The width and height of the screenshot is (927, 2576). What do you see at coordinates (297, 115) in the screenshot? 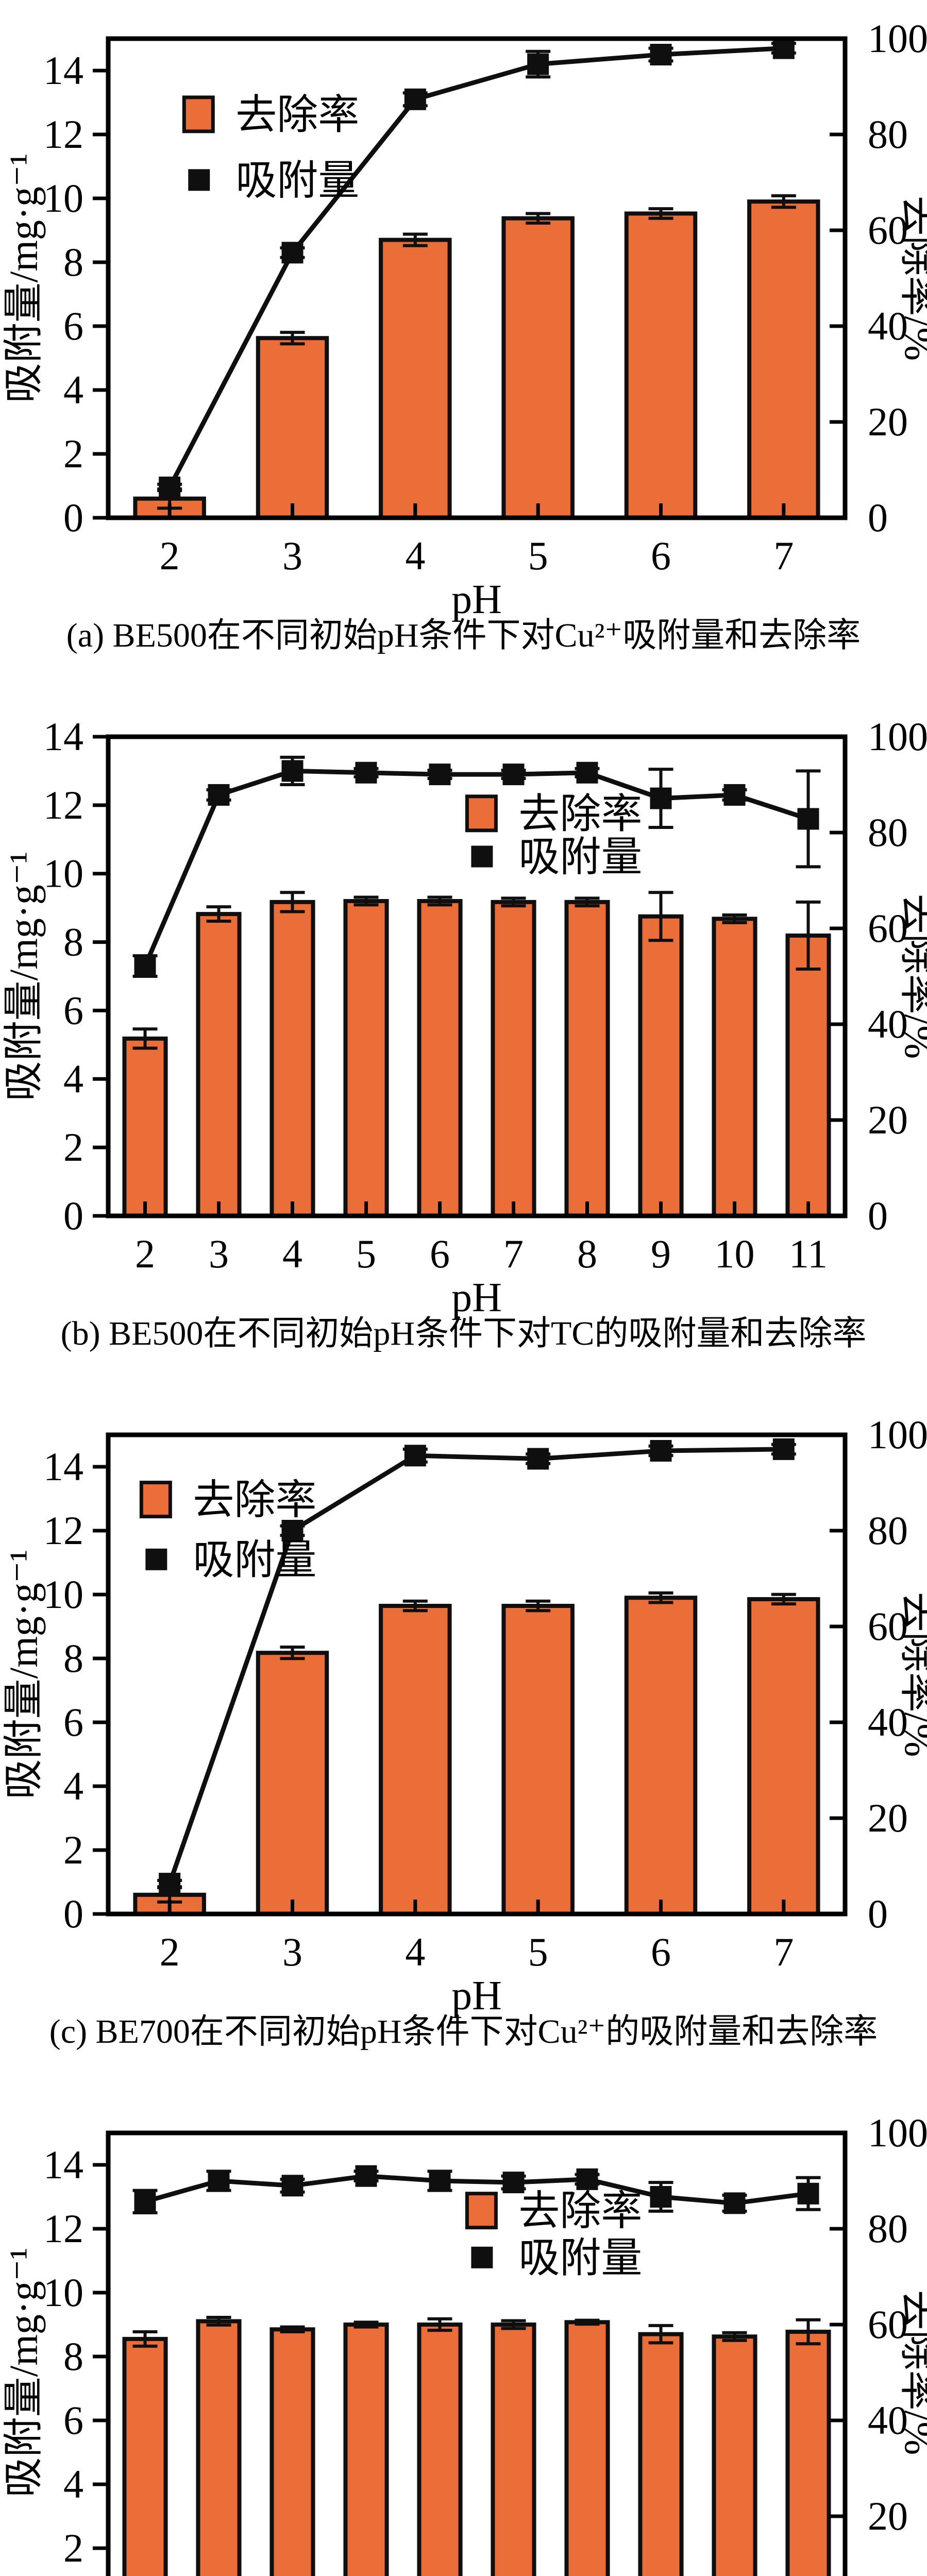
I see `legend-bar-label: 去除率` at bounding box center [297, 115].